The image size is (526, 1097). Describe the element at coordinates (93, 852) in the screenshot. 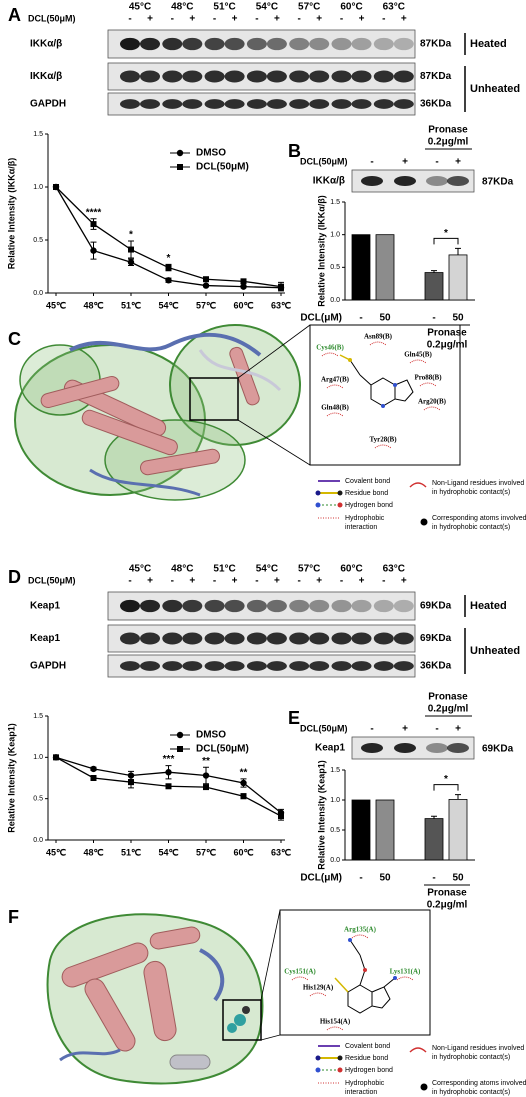

I see `x-tick-label: 48℃` at that location.